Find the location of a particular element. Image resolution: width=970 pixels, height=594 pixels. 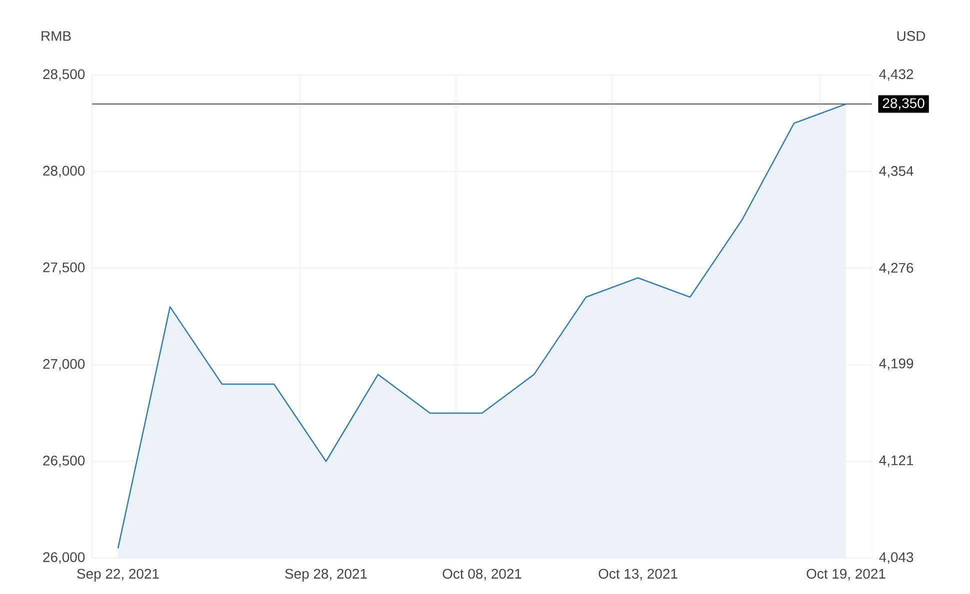

x-tick-label: Sep 28, 2021 is located at coordinates (326, 575).